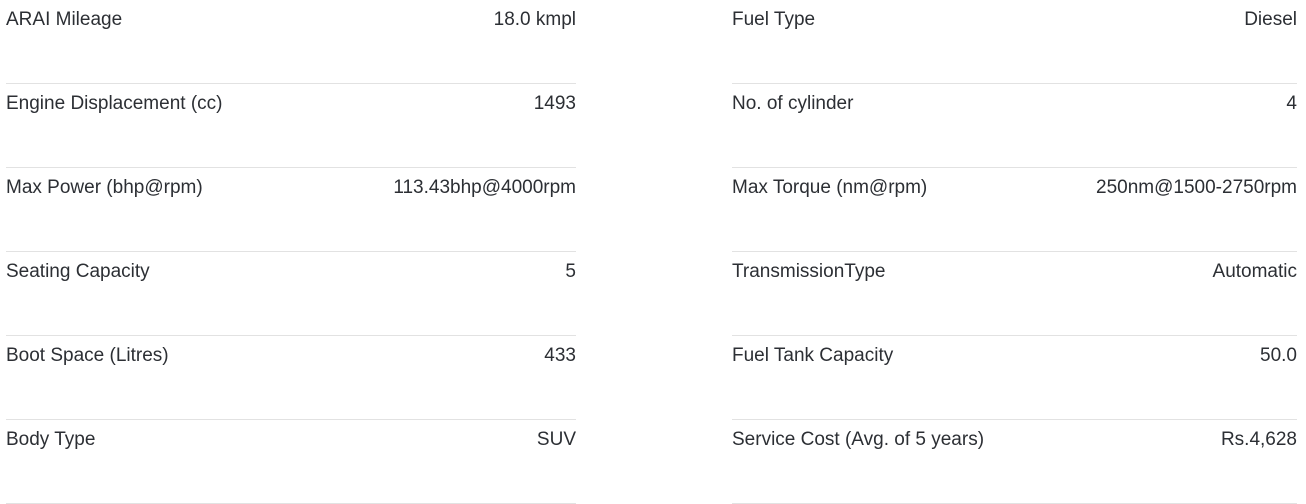 The image size is (1306, 504). Describe the element at coordinates (1014, 378) in the screenshot. I see `spec-row-fuel-tank-capacity: Fuel Tank Capacity 50.0` at that location.